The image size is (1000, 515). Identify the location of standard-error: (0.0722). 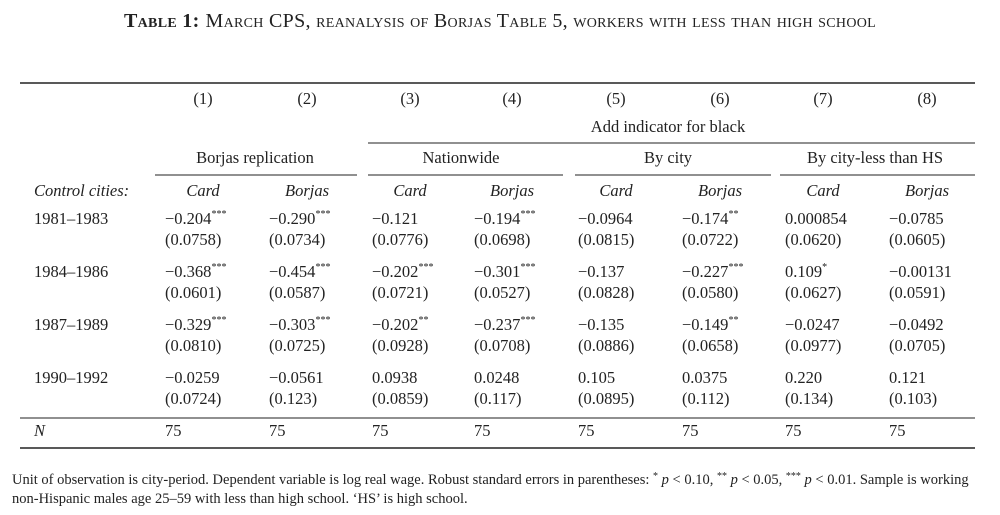
(710, 239).